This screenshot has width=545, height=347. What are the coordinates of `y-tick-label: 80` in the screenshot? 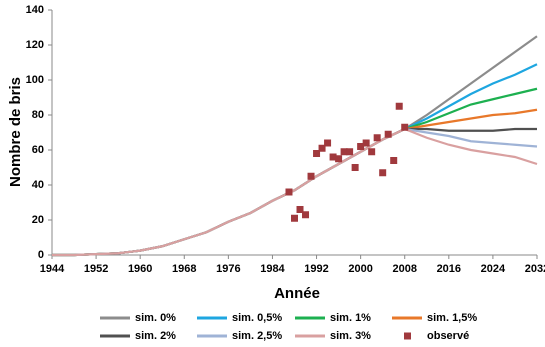 It's located at (38, 115).